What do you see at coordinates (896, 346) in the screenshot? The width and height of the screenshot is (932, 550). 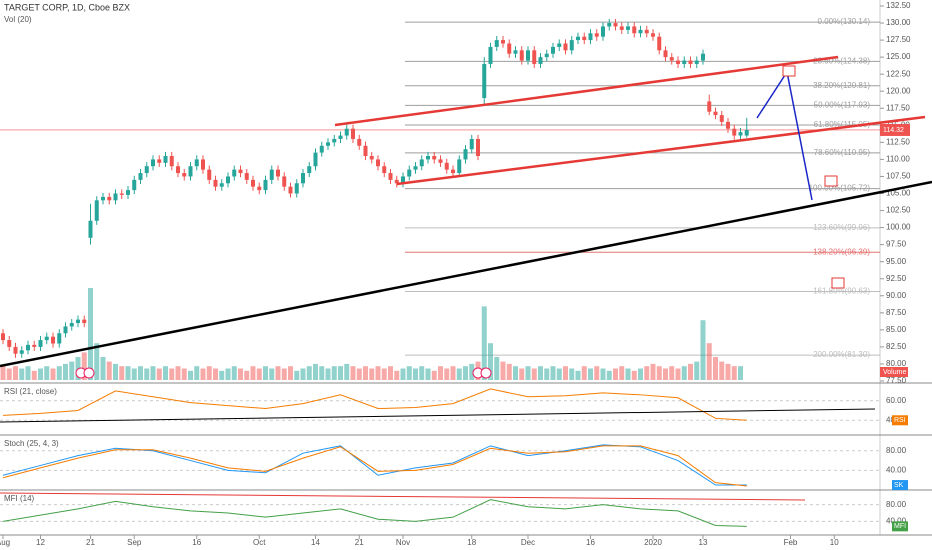 I see `y-tick-label: 82.50` at bounding box center [896, 346].